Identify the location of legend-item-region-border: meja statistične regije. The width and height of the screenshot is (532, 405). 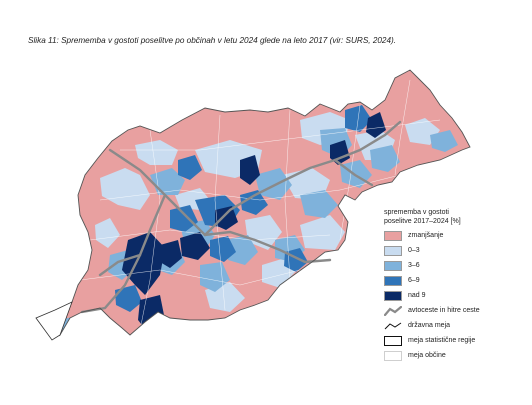
(456, 340).